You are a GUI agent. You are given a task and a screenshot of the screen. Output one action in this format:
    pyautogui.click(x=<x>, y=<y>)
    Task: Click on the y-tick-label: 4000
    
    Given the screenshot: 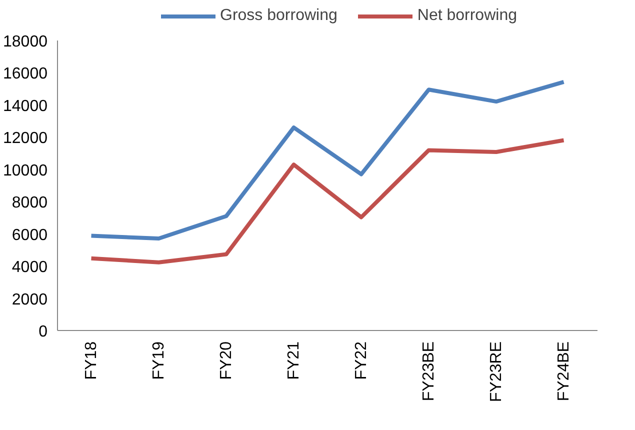 What is the action you would take?
    pyautogui.click(x=30, y=267)
    